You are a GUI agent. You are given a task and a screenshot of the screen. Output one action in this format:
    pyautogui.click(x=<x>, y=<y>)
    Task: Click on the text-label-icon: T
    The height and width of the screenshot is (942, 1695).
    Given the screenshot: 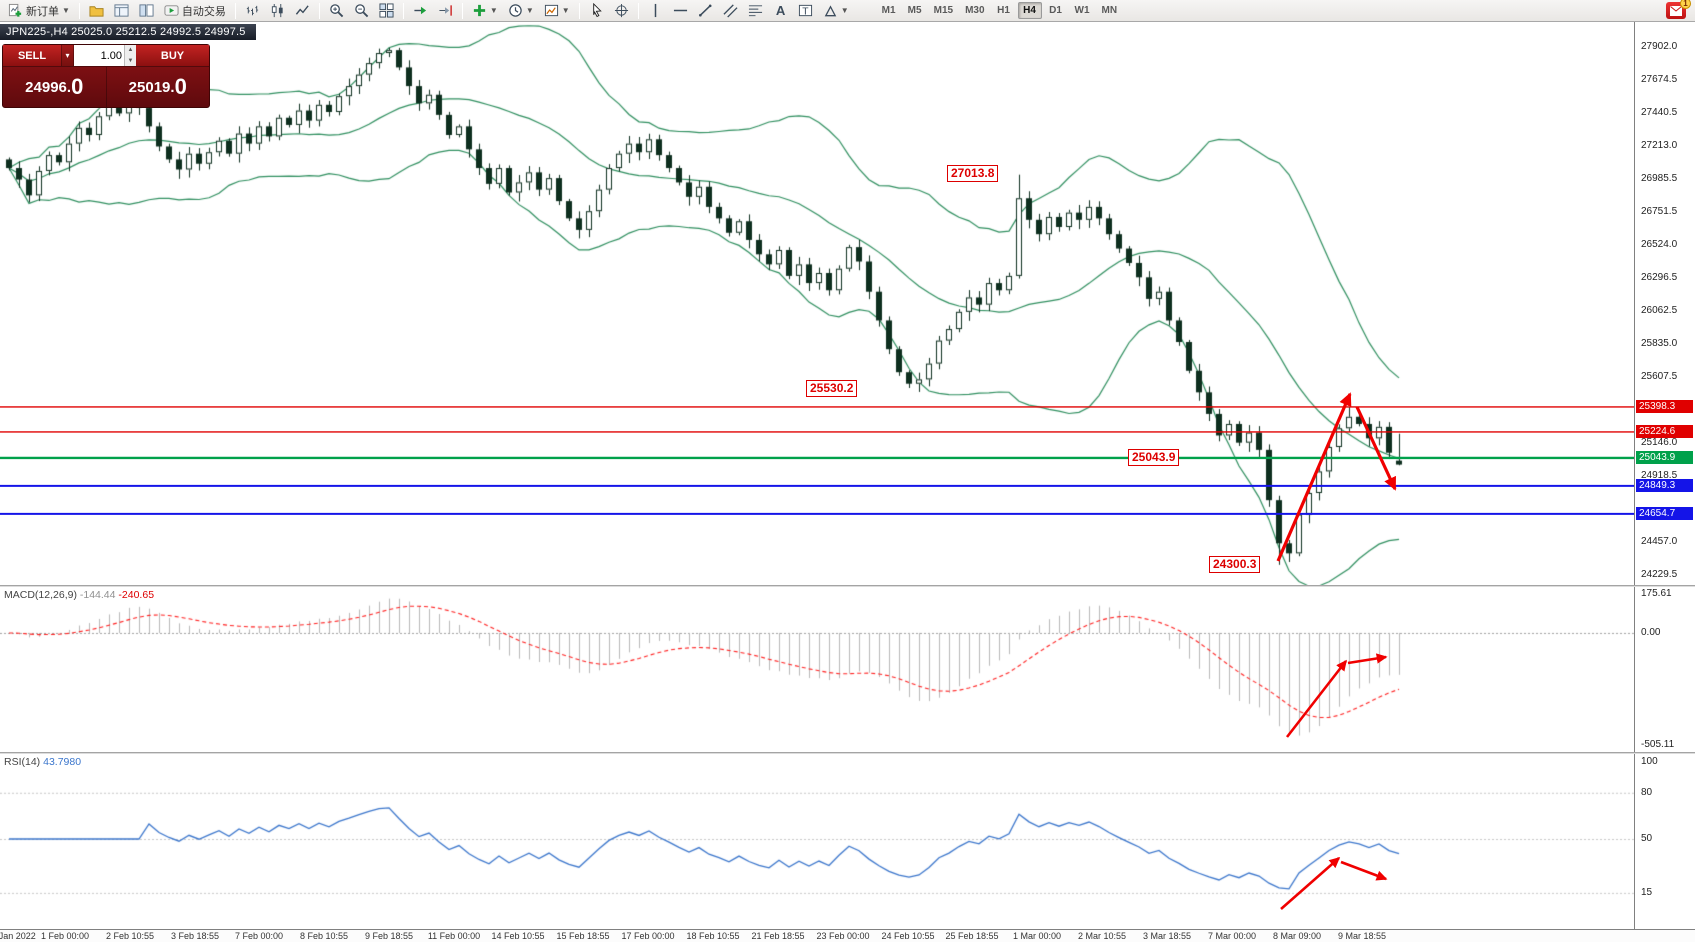 What is the action you would take?
    pyautogui.click(x=805, y=10)
    